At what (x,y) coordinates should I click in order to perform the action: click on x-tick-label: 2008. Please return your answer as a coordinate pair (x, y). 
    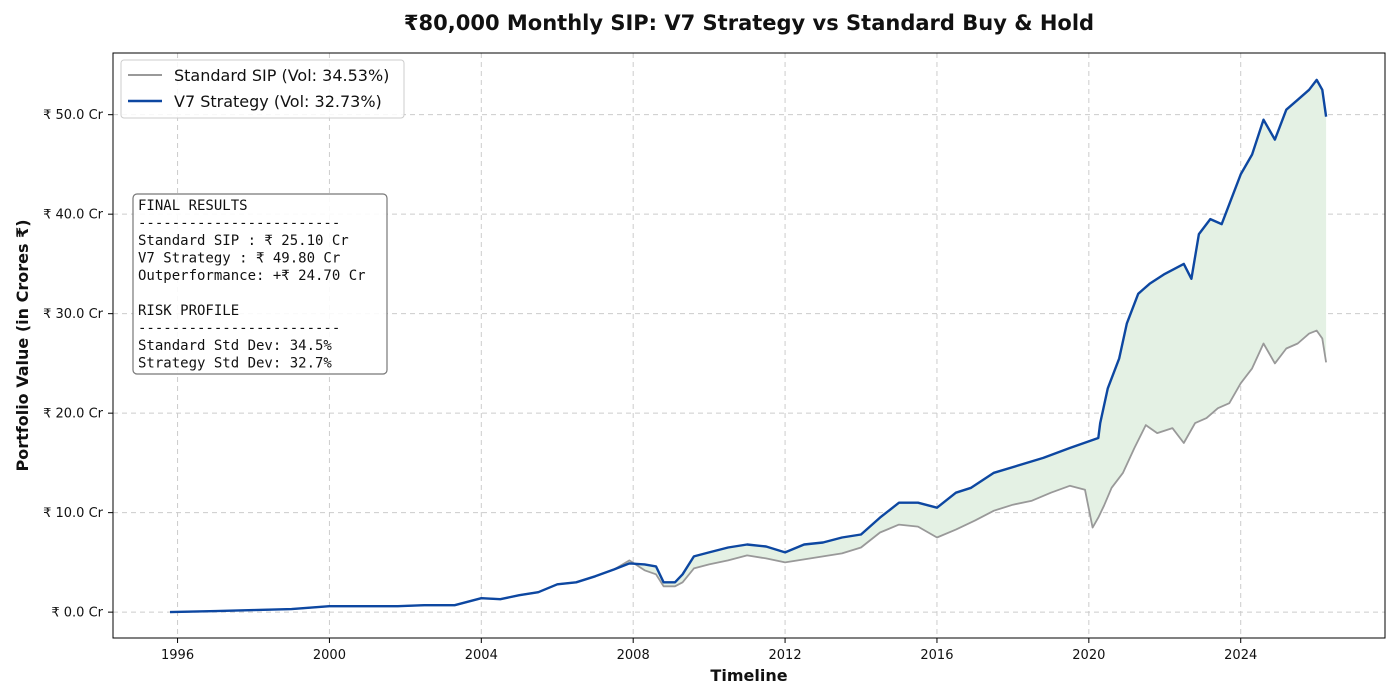
    Looking at the image, I should click on (633, 655).